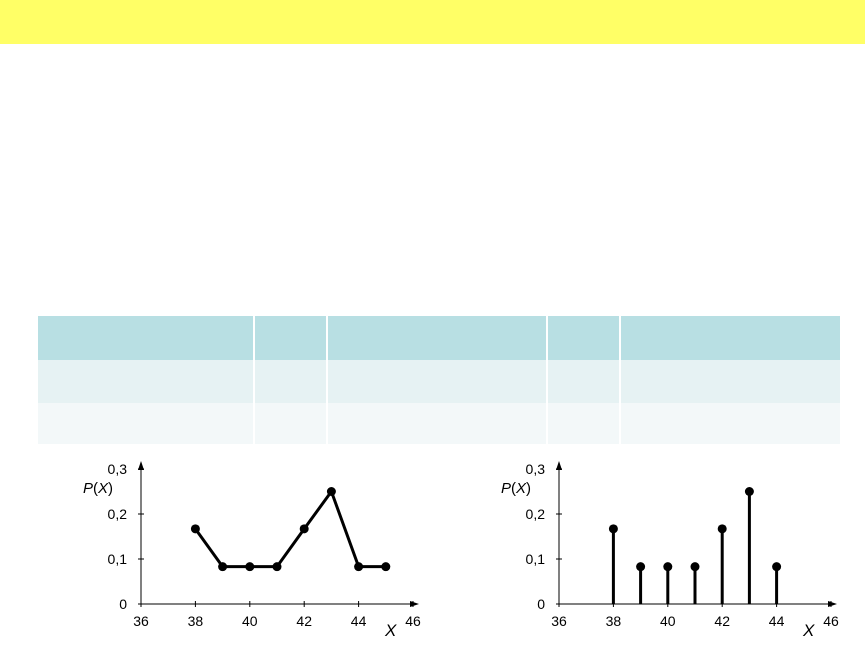 The image size is (865, 650). What do you see at coordinates (432, 22) in the screenshot?
I see `title-bar` at bounding box center [432, 22].